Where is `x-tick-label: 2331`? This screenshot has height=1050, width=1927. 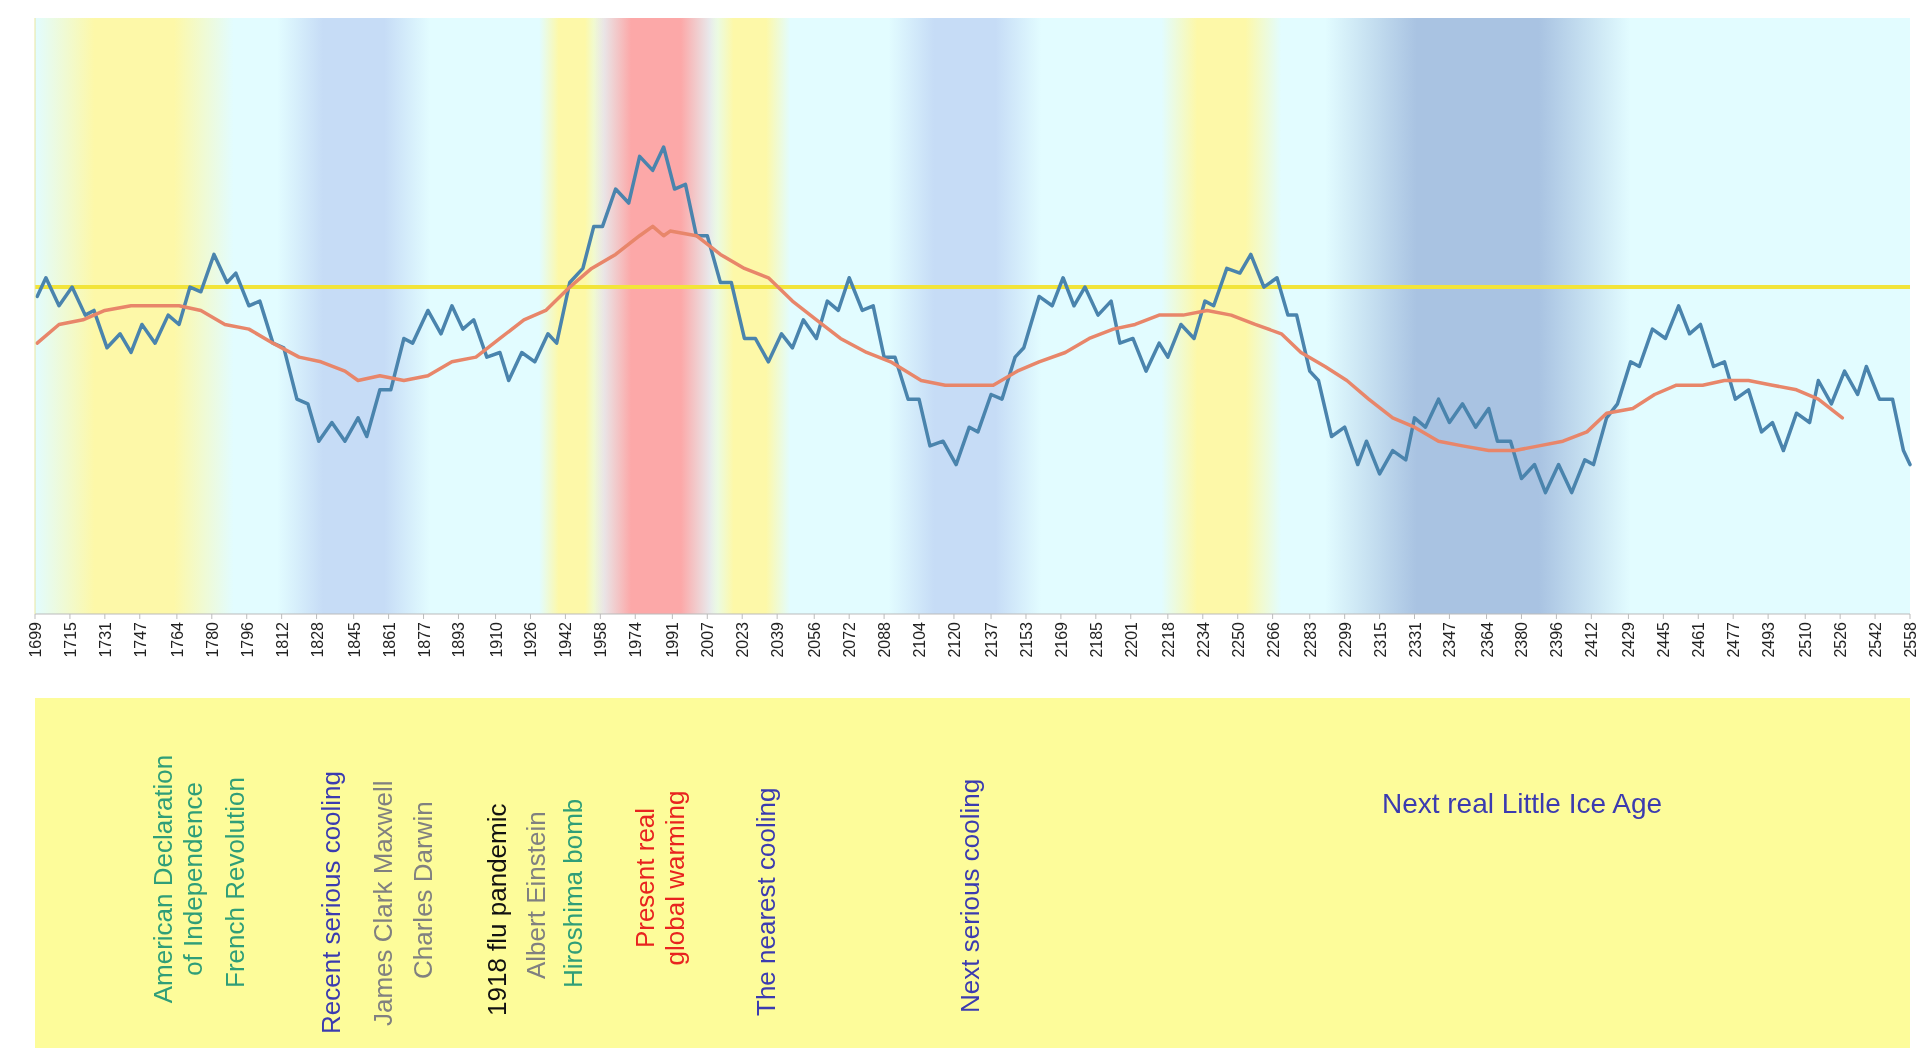 x-tick-label: 2331 is located at coordinates (1415, 639).